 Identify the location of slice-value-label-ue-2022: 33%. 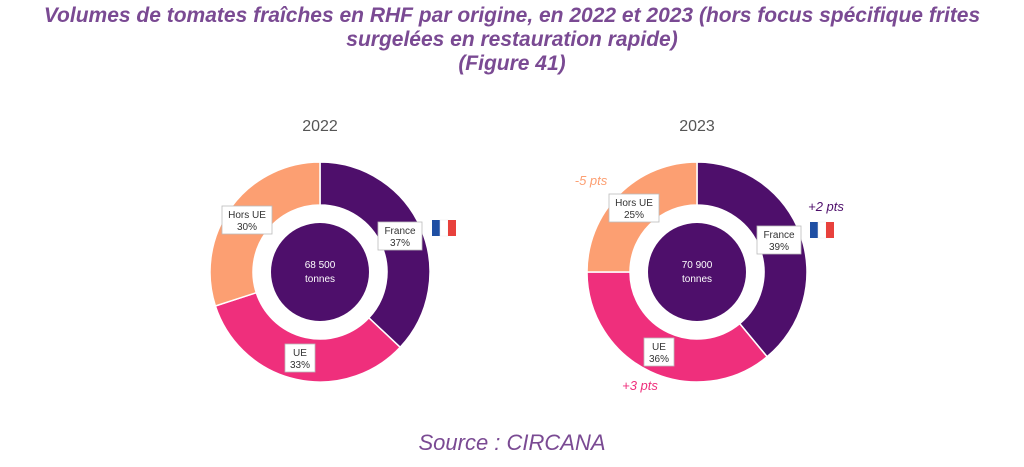
(300, 365).